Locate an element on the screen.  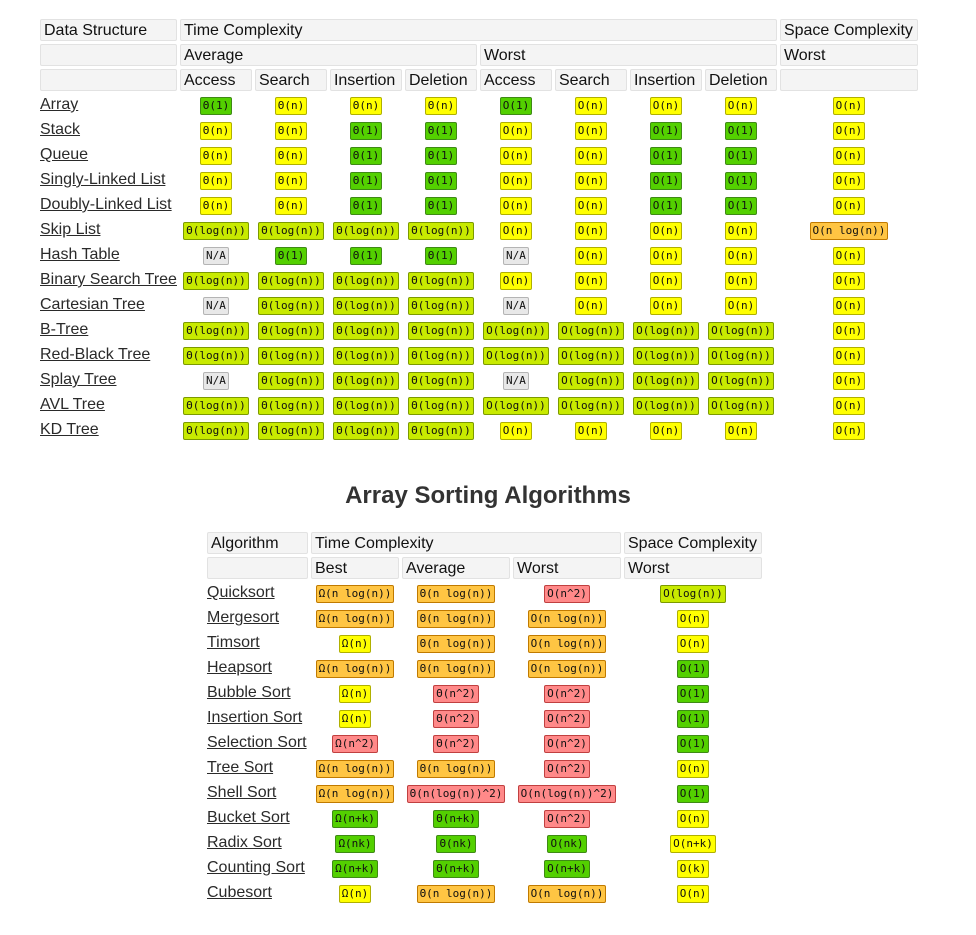
link-stack: Stack is located at coordinates (60, 129).